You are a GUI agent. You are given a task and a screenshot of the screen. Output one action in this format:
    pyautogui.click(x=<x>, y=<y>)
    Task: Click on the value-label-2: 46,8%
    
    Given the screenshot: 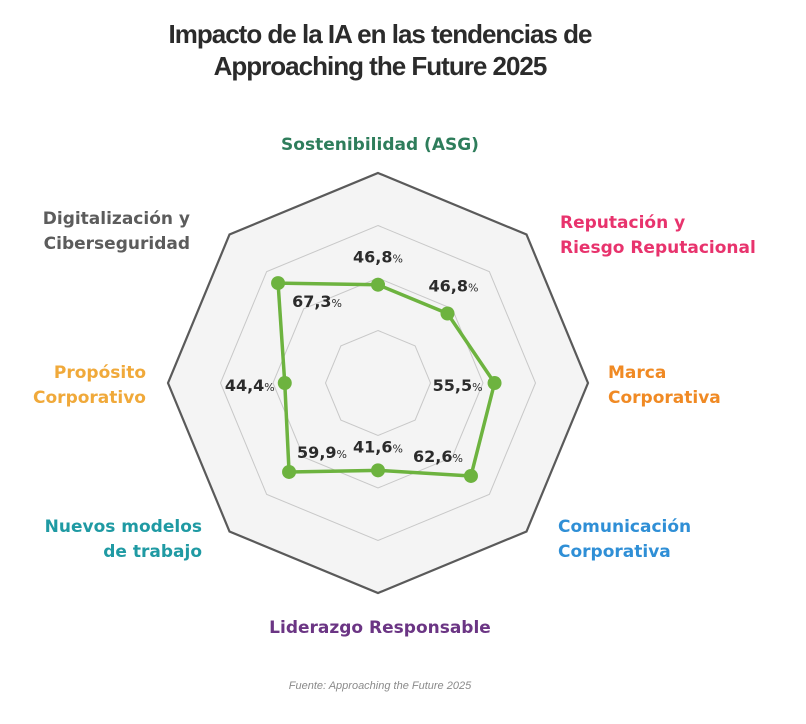 What is the action you would take?
    pyautogui.click(x=454, y=286)
    